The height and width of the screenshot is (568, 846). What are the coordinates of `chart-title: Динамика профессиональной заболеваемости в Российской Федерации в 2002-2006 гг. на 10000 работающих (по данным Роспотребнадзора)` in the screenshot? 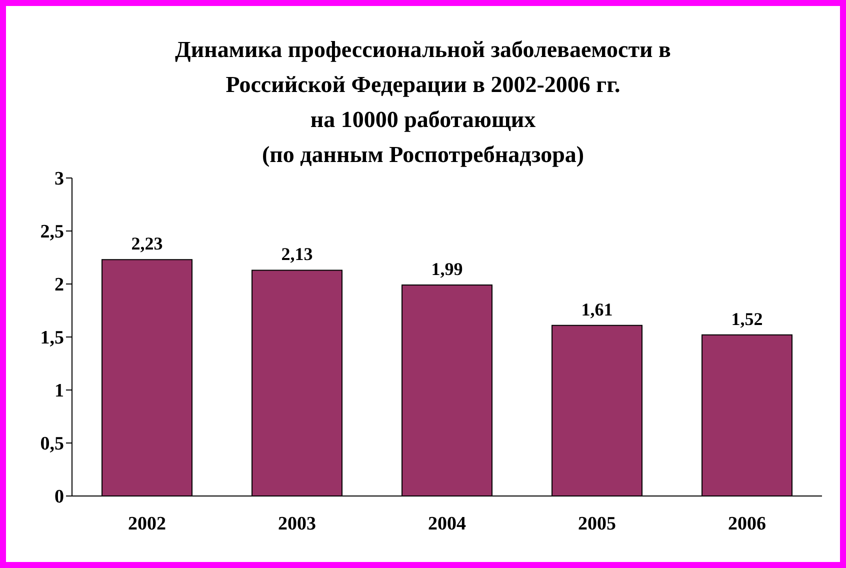 It's located at (423, 102).